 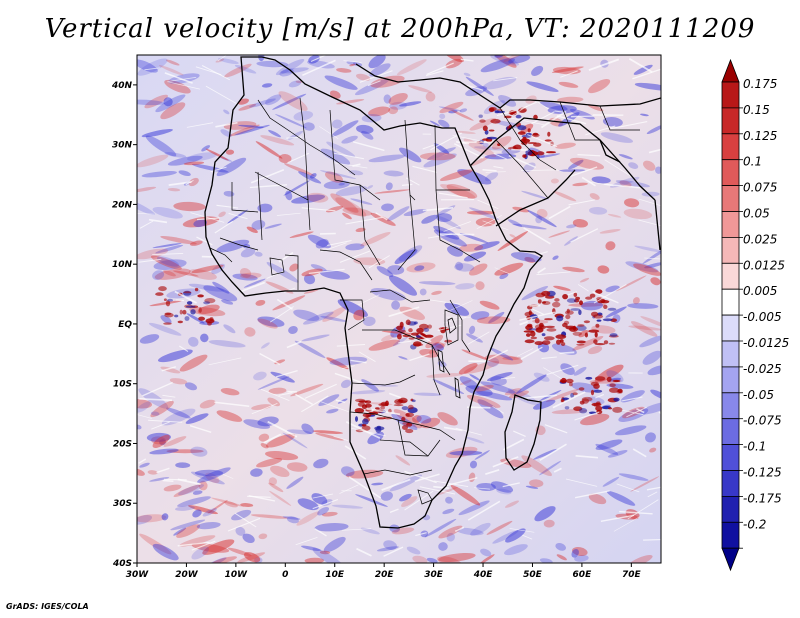 What do you see at coordinates (285, 575) in the screenshot?
I see `x-tick-label: 0` at bounding box center [285, 575].